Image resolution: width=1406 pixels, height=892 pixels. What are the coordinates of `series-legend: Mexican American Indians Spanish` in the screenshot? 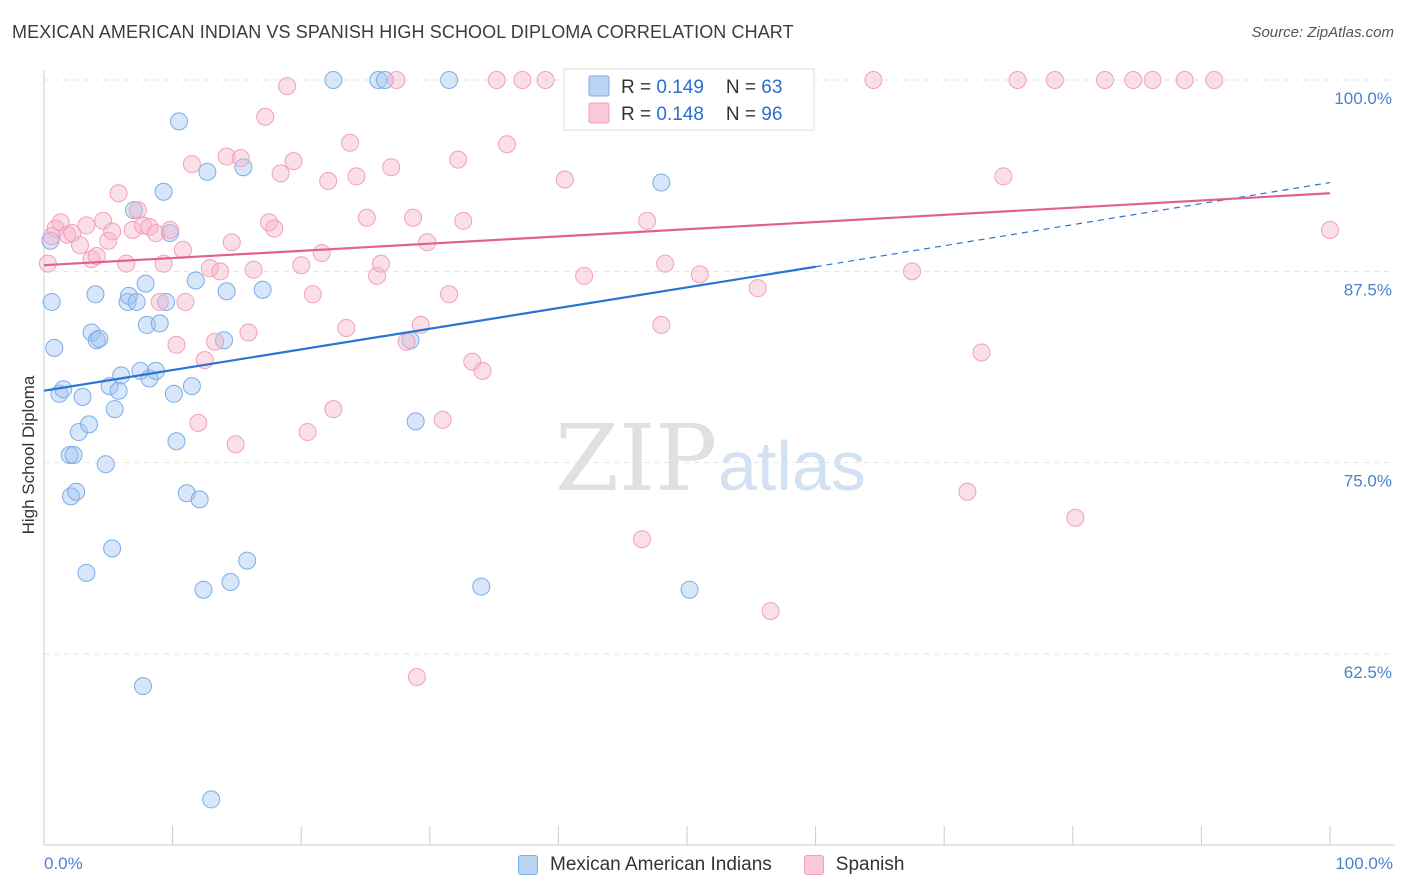 It's located at (727, 865).